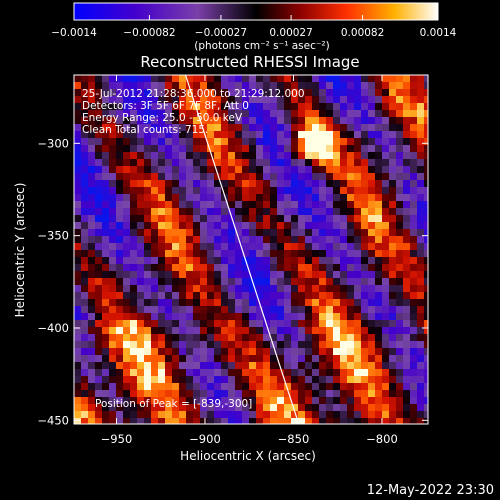 This screenshot has width=500, height=500. I want to click on y-tick-label: −450, so click(53, 420).